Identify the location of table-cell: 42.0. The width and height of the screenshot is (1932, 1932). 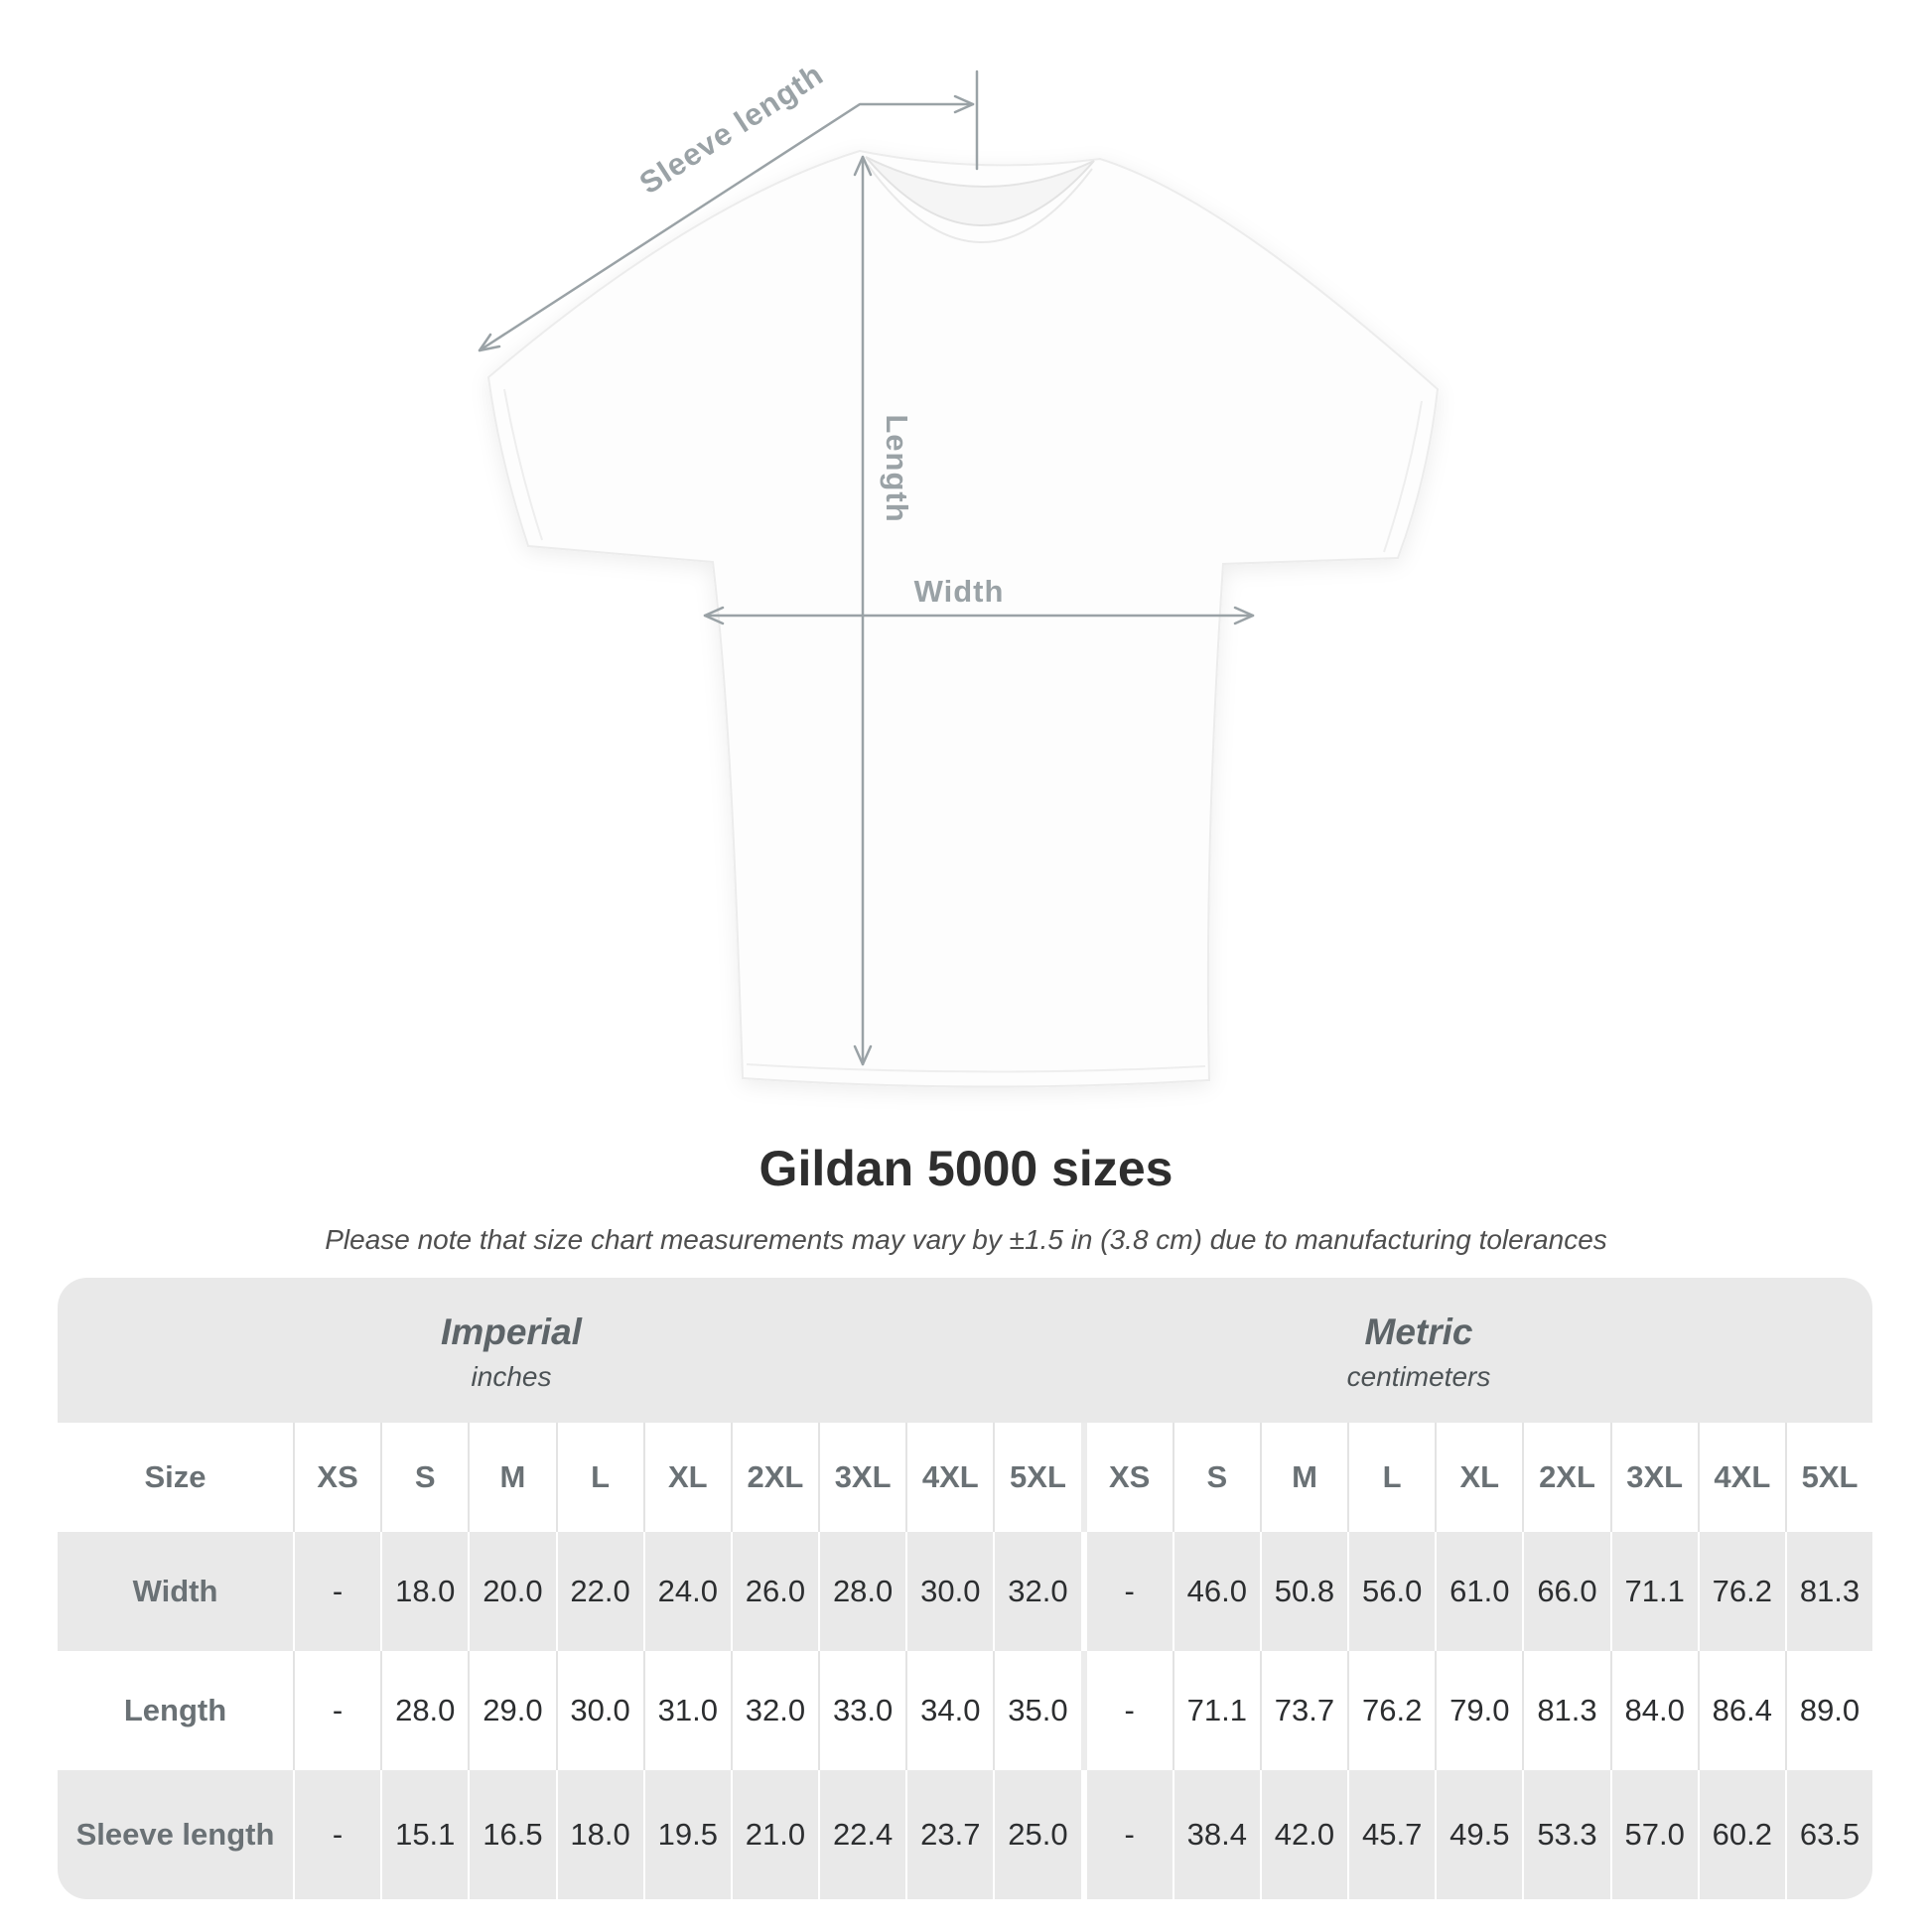
(1303, 1835).